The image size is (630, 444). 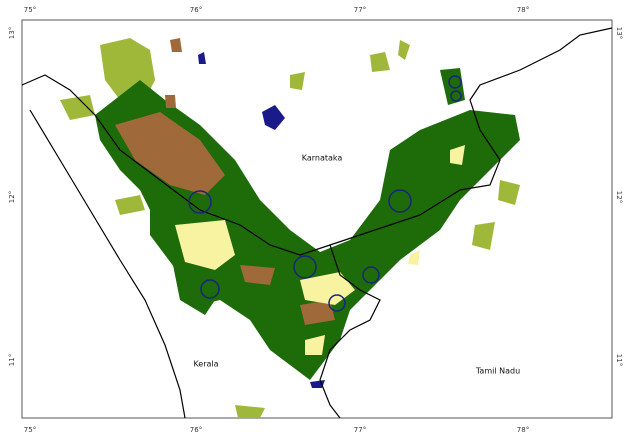 What do you see at coordinates (350, 331) in the screenshot?
I see `boundary-shape` at bounding box center [350, 331].